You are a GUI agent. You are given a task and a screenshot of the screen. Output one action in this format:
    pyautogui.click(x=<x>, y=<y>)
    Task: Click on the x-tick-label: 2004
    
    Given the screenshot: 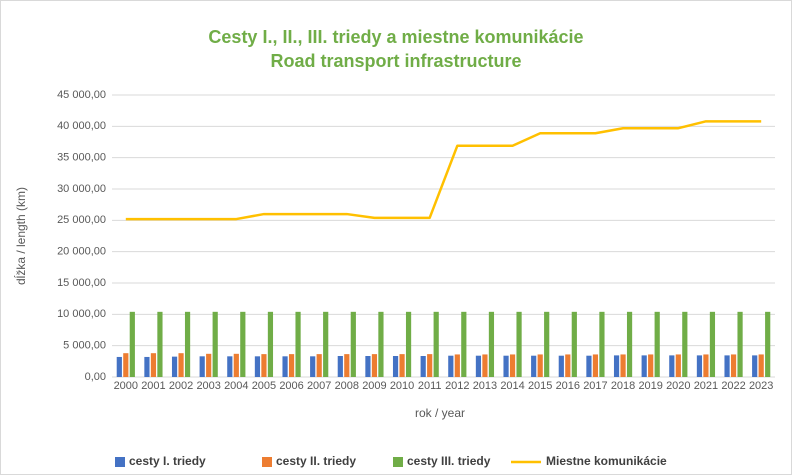 What is the action you would take?
    pyautogui.click(x=236, y=386)
    